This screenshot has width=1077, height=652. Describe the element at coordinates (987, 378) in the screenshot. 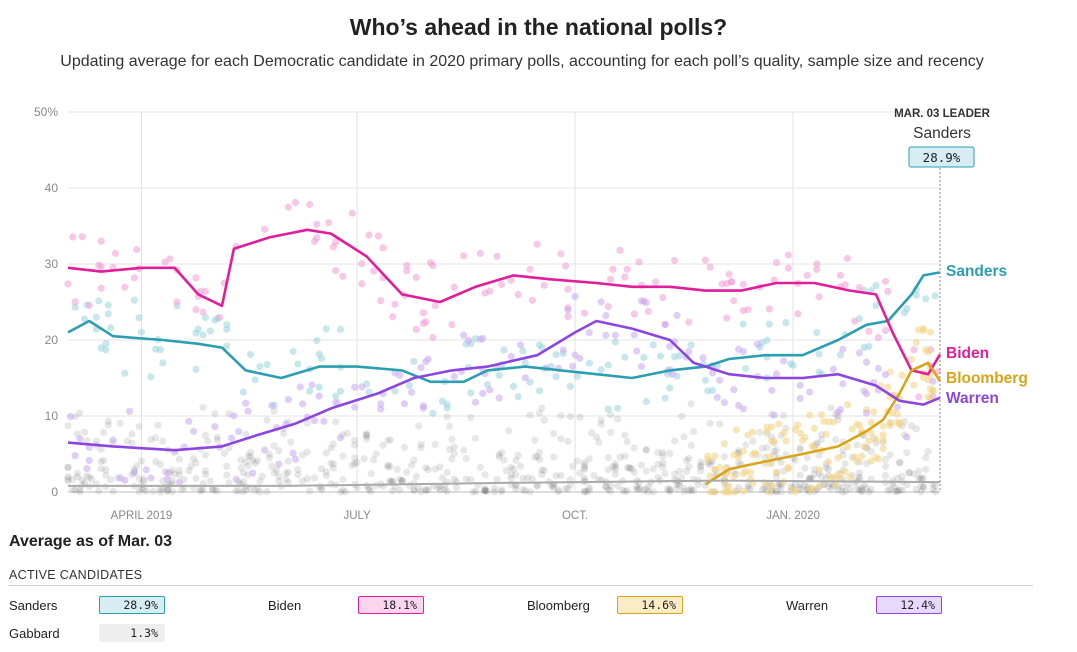

I see `end-label-bloomberg: Bloomberg` at that location.